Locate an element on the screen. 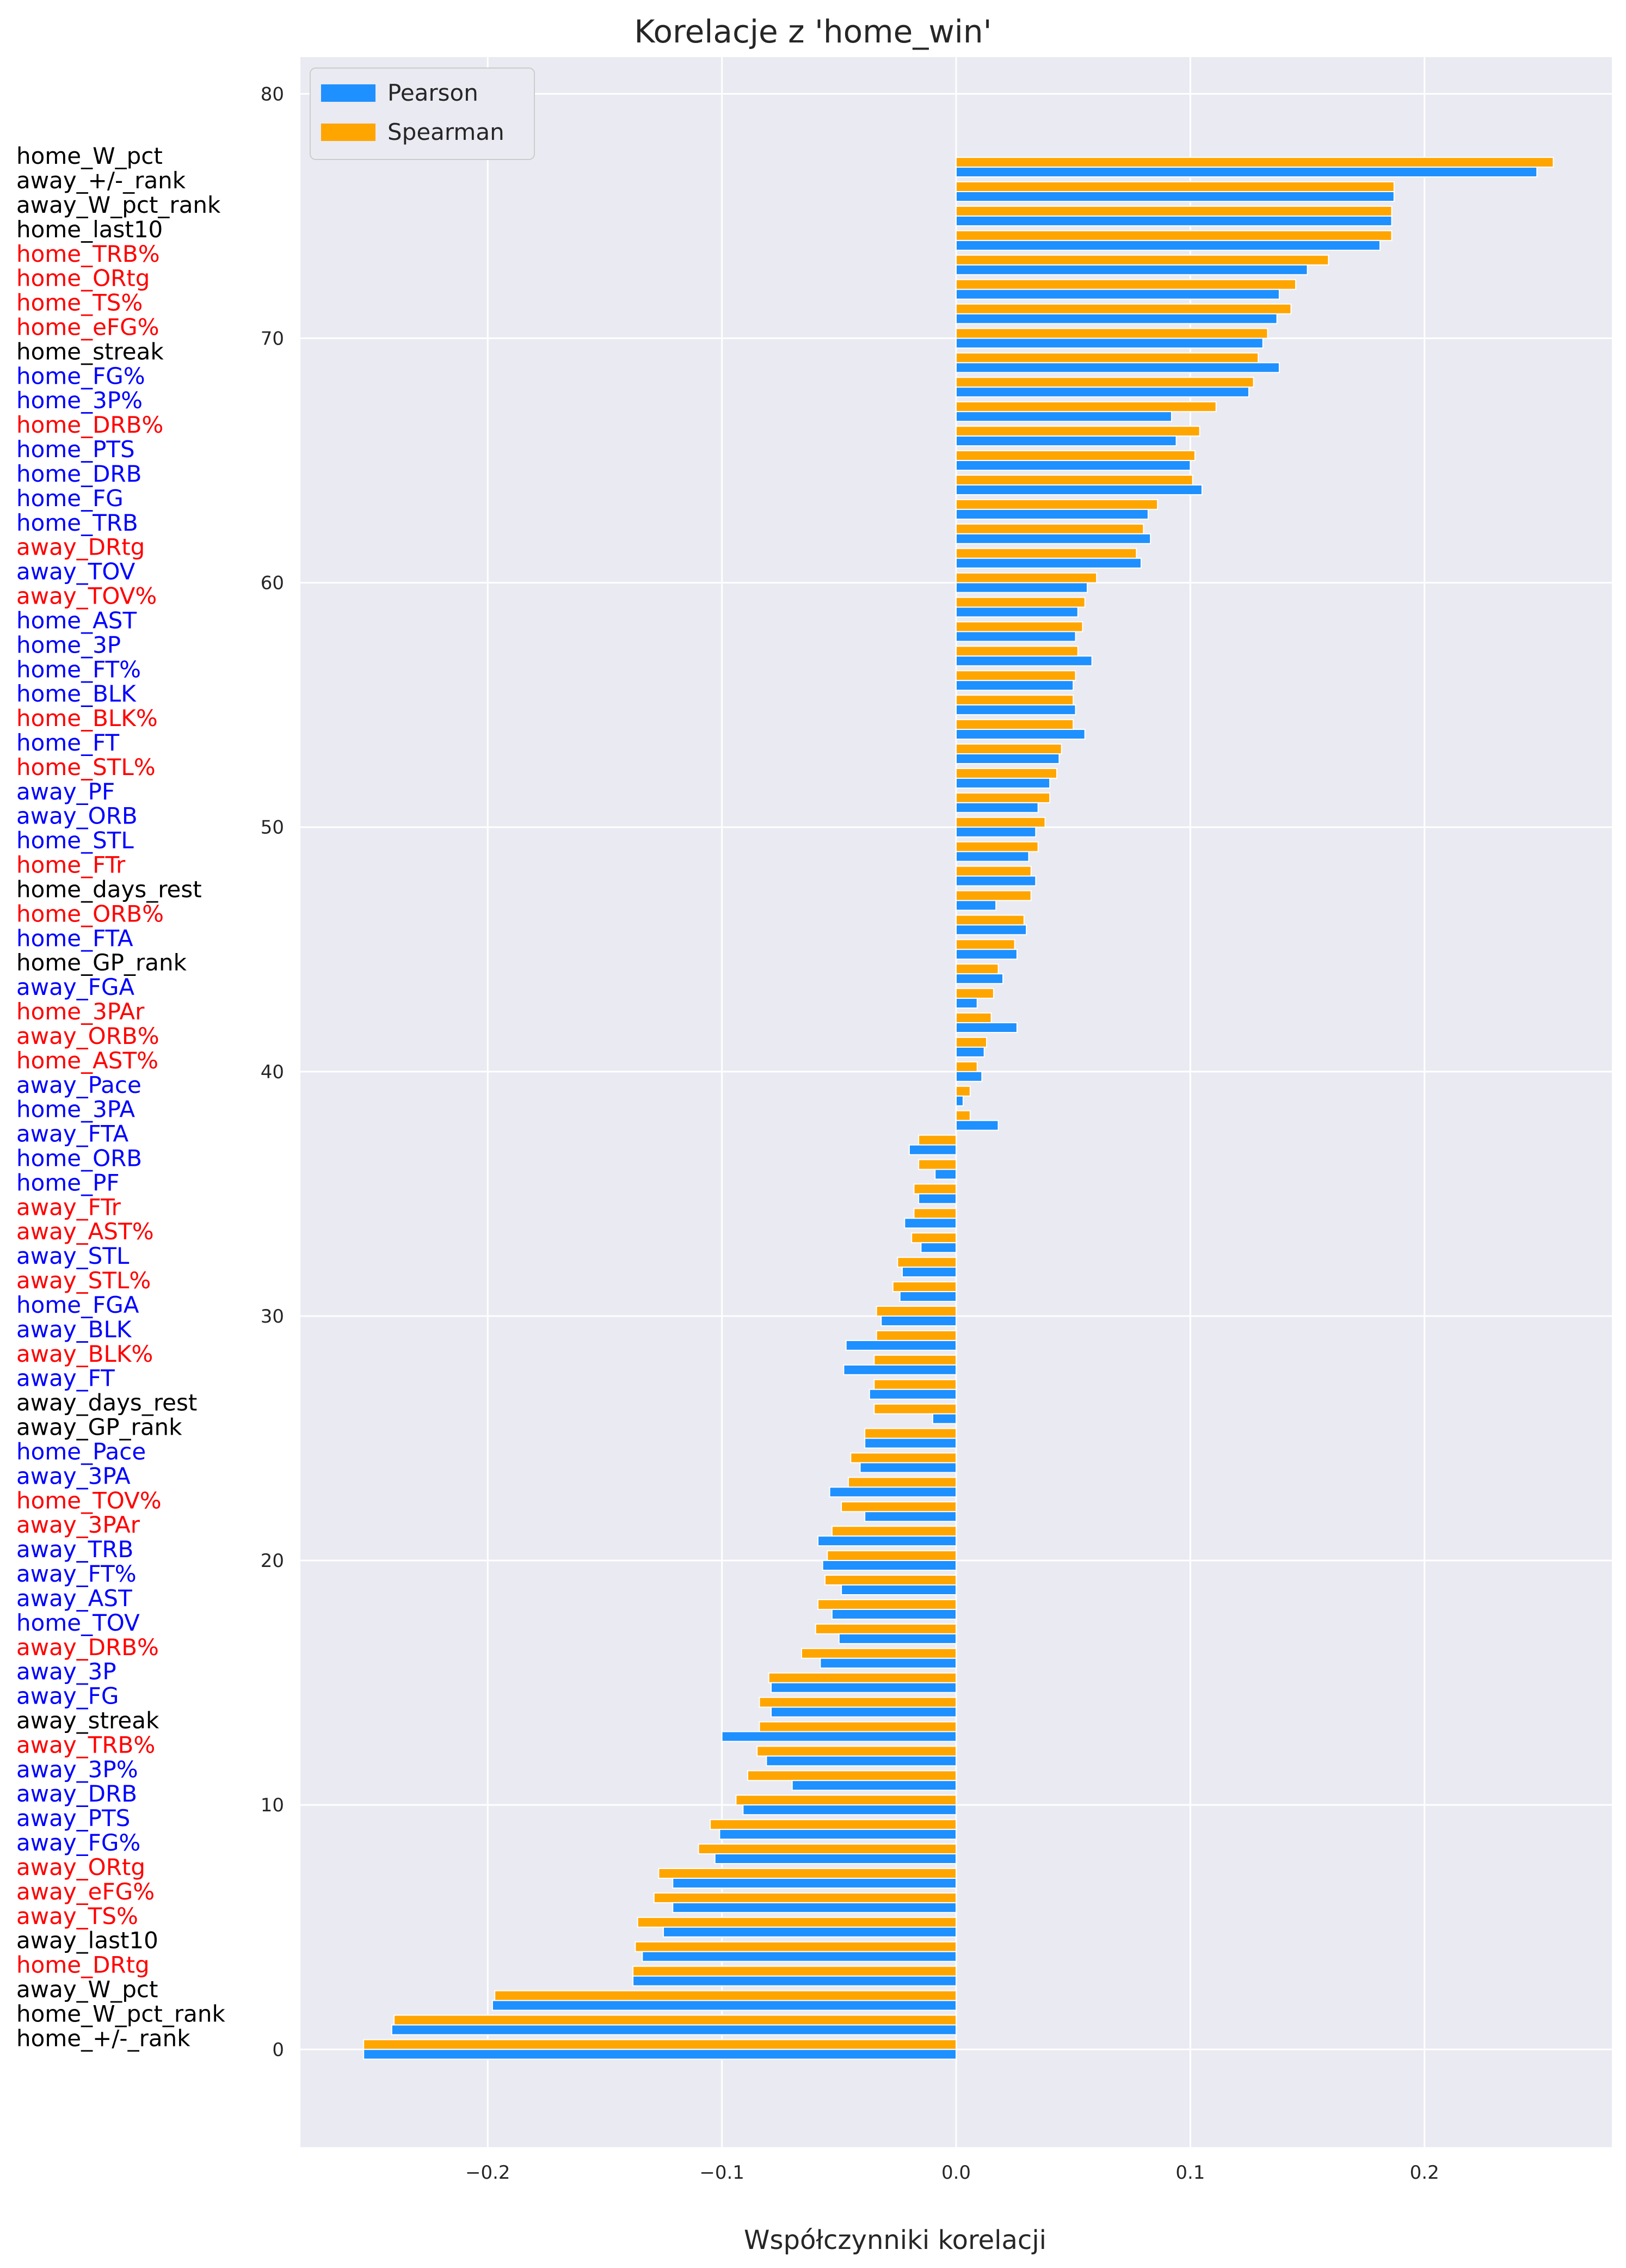 This screenshot has height=2268, width=1626. feature-label: home_TRB is located at coordinates (77, 522).